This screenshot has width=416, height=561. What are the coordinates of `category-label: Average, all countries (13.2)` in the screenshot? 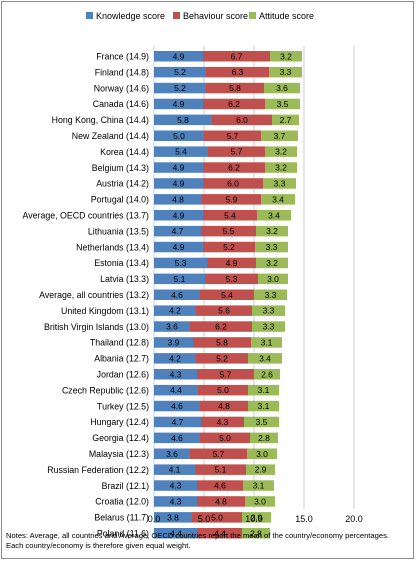 It's located at (94, 295).